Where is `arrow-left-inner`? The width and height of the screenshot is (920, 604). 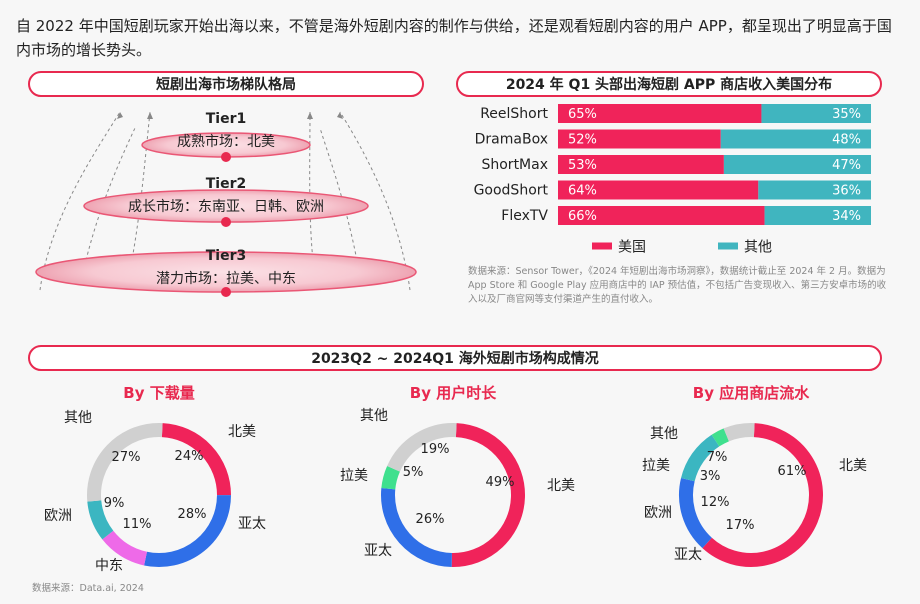
arrow-left-inner is located at coordinates (140, 191).